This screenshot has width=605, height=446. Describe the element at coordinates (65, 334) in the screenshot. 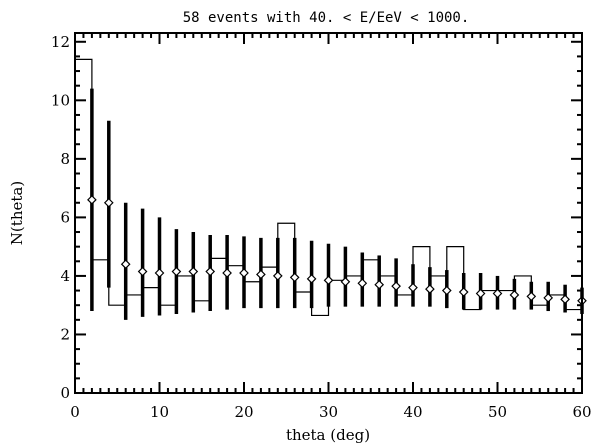

I see `y-tick-label: 2` at that location.